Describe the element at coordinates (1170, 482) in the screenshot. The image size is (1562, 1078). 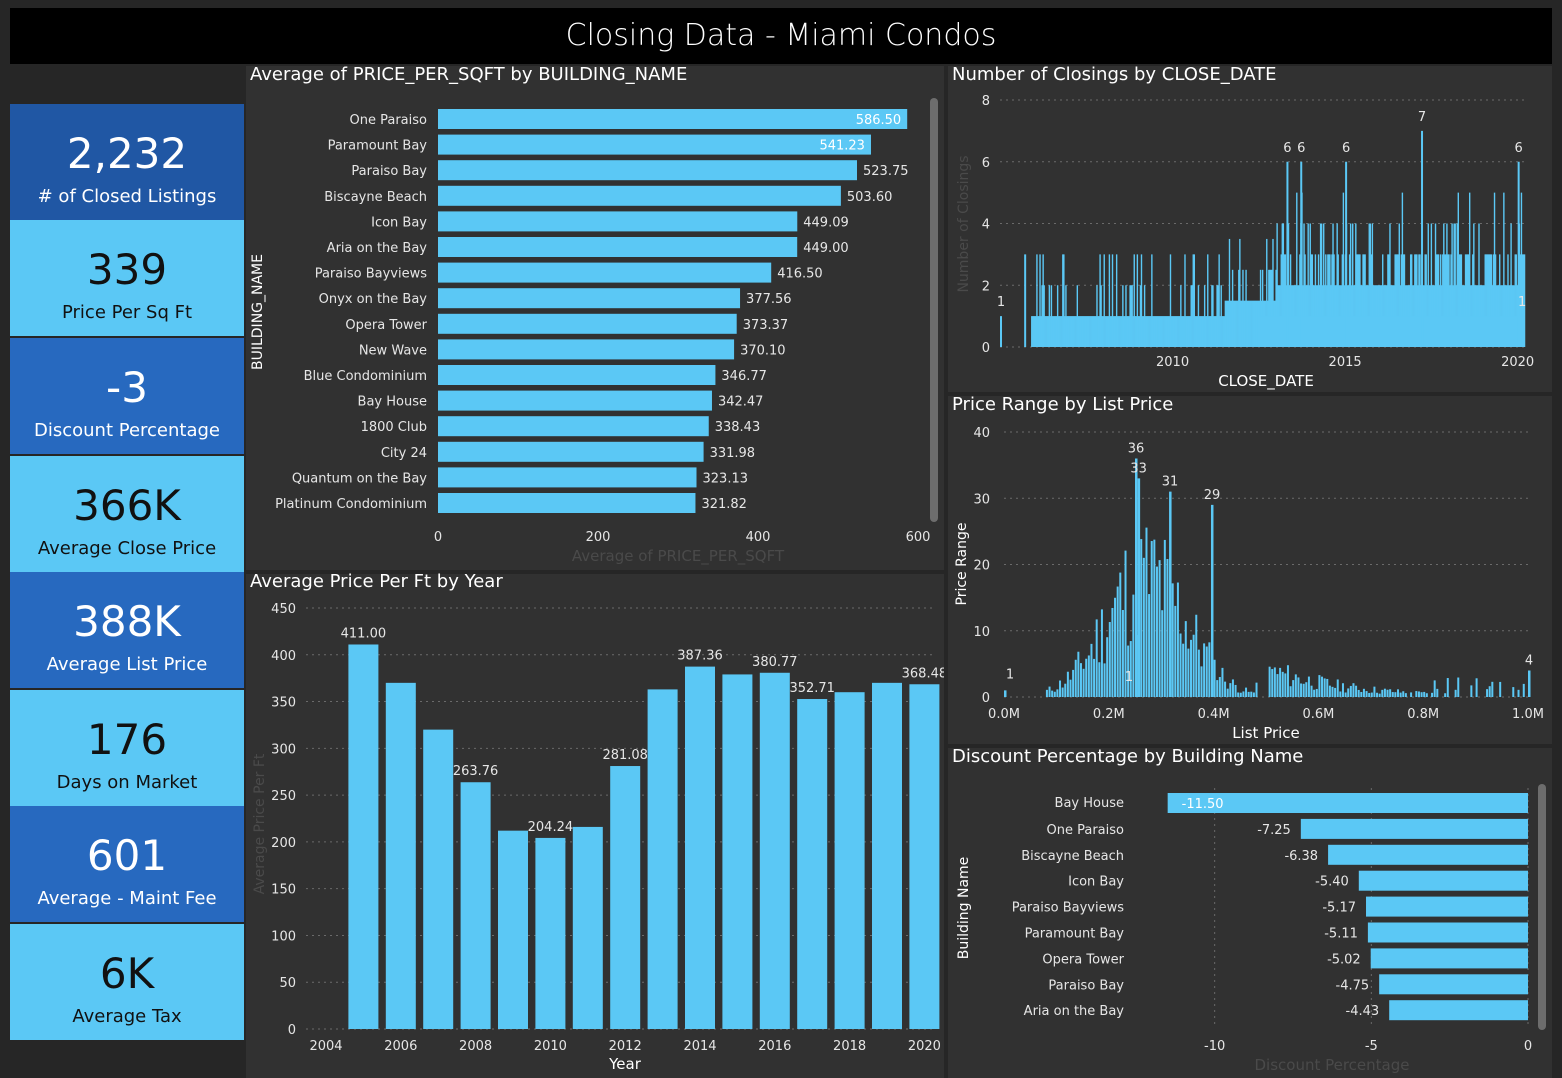
I see `data-label: 31` at that location.